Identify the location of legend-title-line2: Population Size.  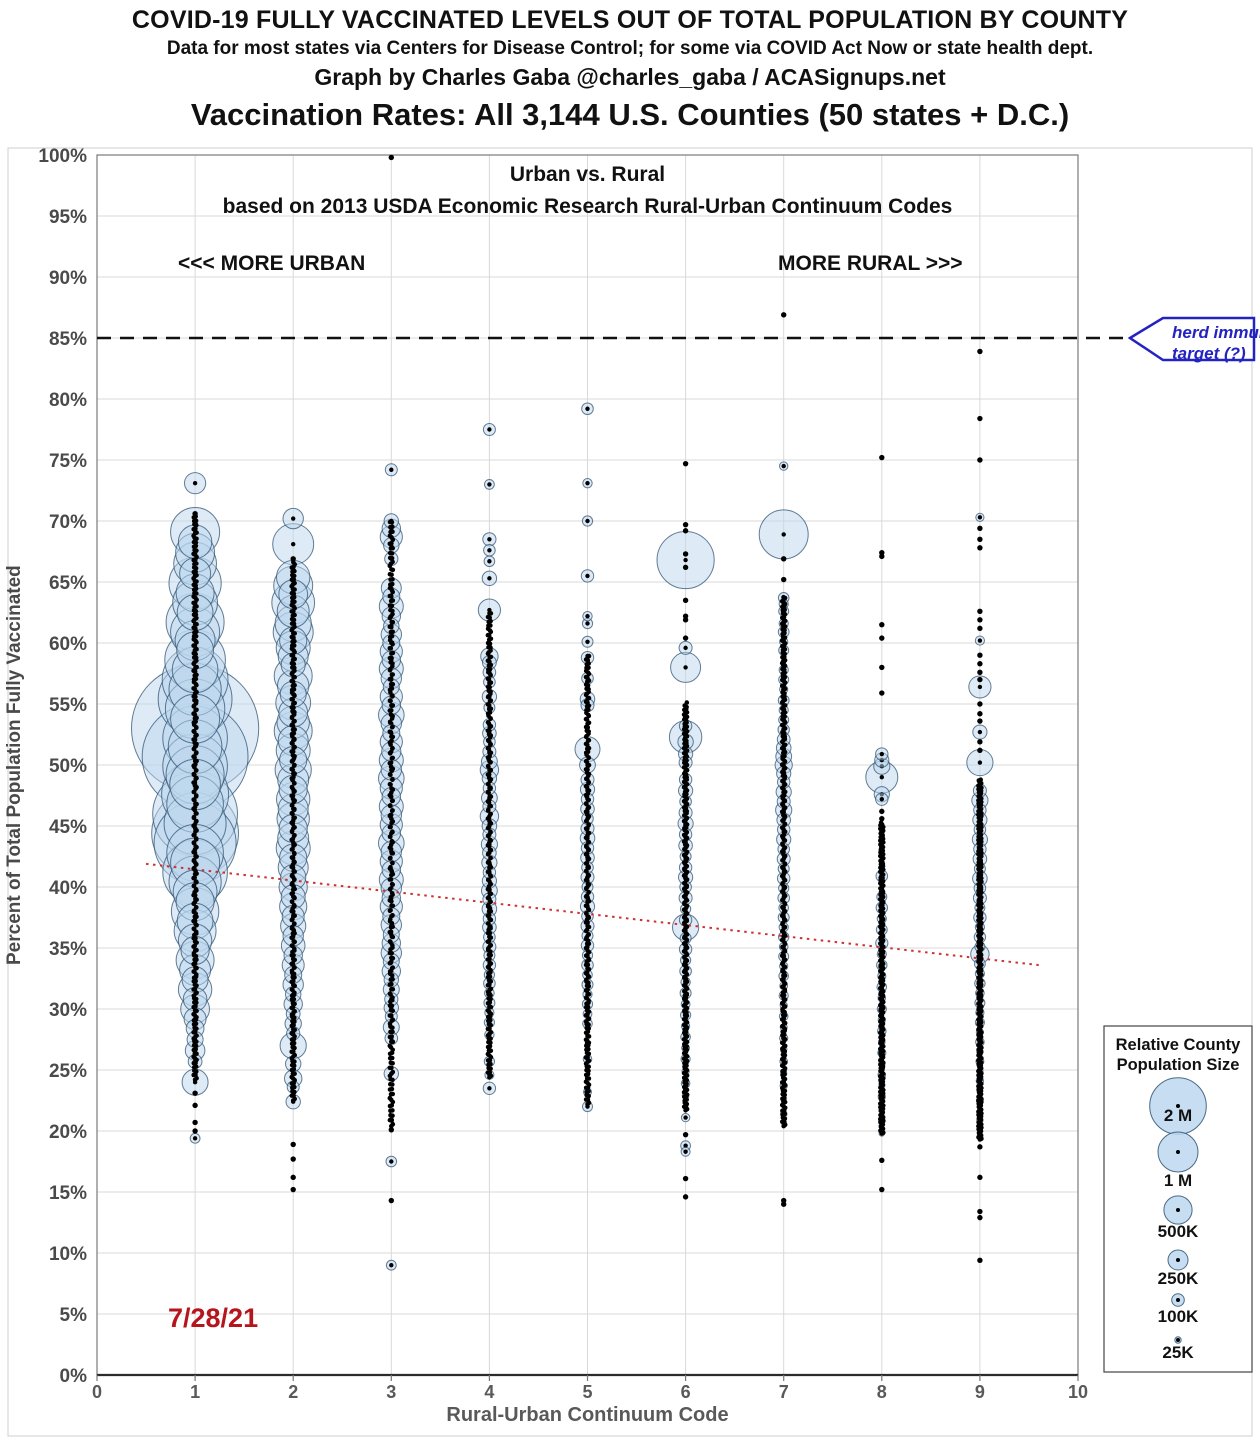
(1178, 1065).